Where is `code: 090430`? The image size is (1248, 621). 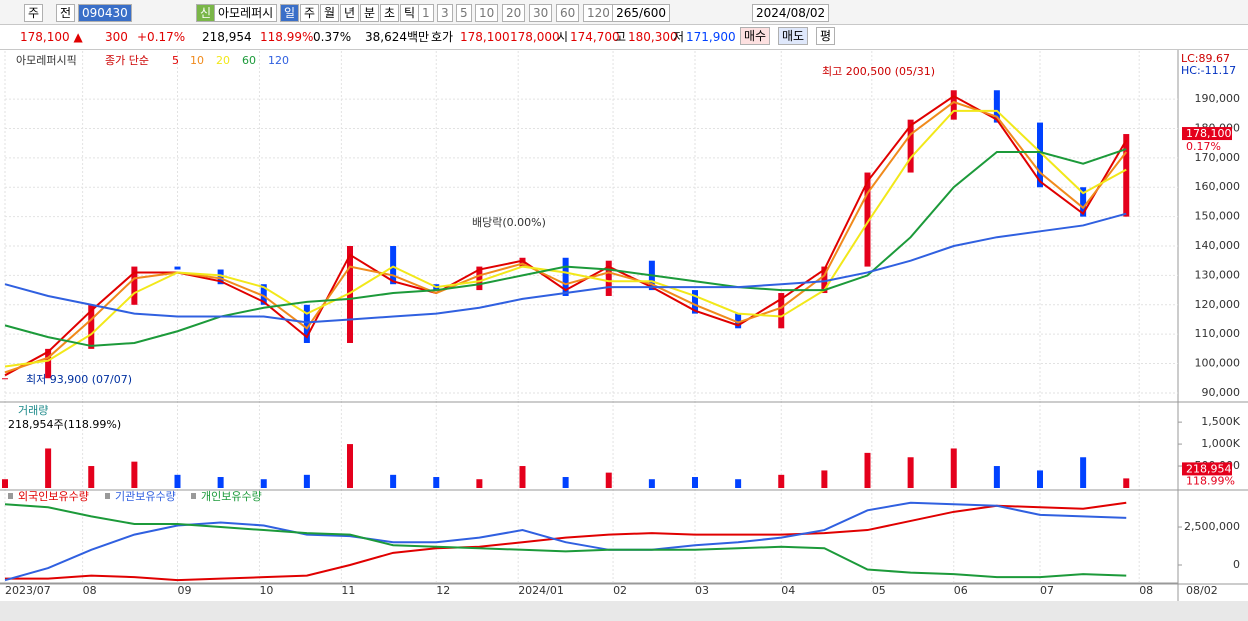
code: 090430 is located at coordinates (105, 13).